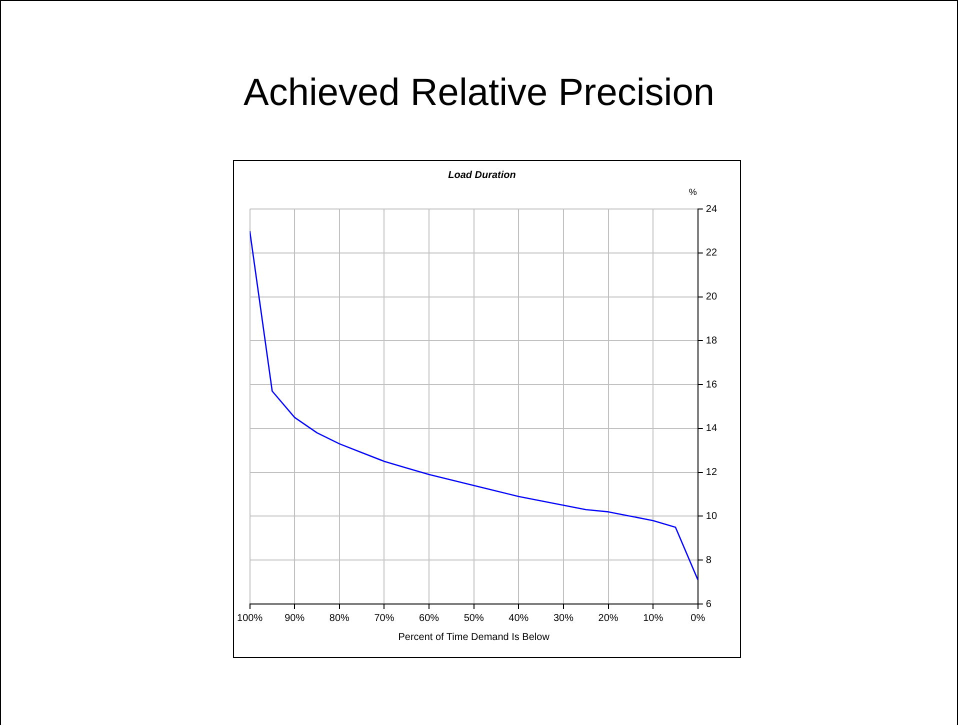 This screenshot has height=726, width=958. Describe the element at coordinates (712, 209) in the screenshot. I see `y-tick-label: 24` at that location.